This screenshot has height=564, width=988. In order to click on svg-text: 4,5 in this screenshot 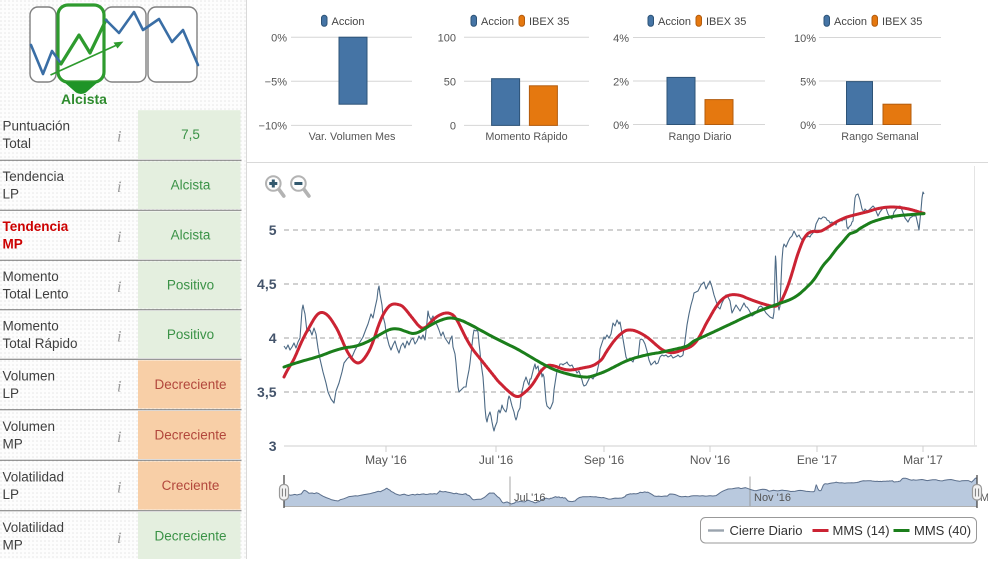, I will do `click(267, 284)`.